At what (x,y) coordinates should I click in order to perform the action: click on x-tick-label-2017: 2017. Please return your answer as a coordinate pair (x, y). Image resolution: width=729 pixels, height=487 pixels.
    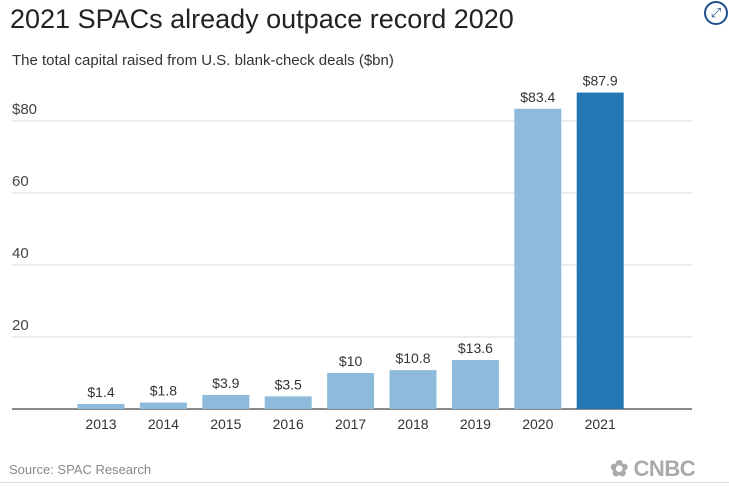
    Looking at the image, I should click on (350, 424).